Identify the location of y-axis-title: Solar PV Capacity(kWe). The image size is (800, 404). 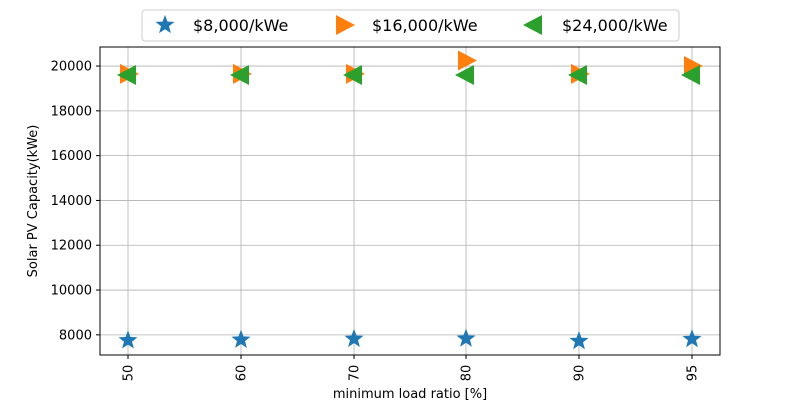
(33, 201).